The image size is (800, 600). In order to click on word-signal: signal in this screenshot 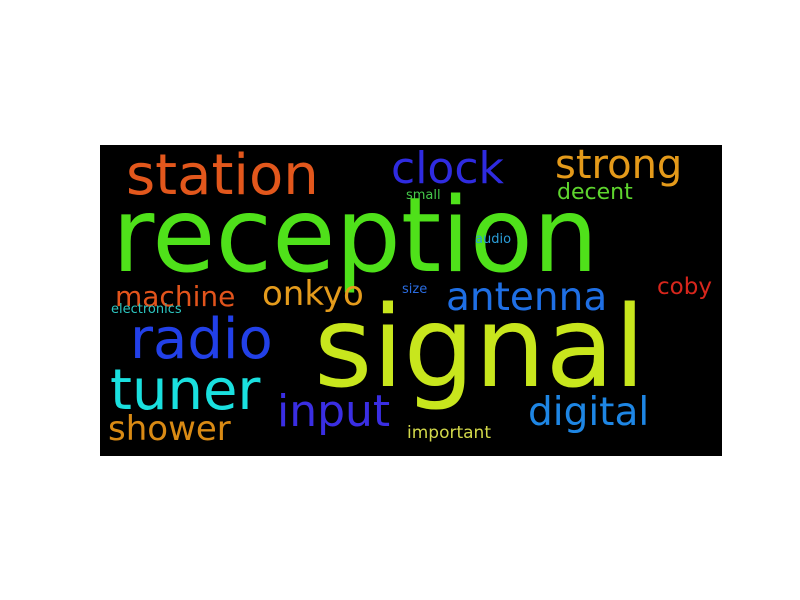, I will do `click(480, 348)`.